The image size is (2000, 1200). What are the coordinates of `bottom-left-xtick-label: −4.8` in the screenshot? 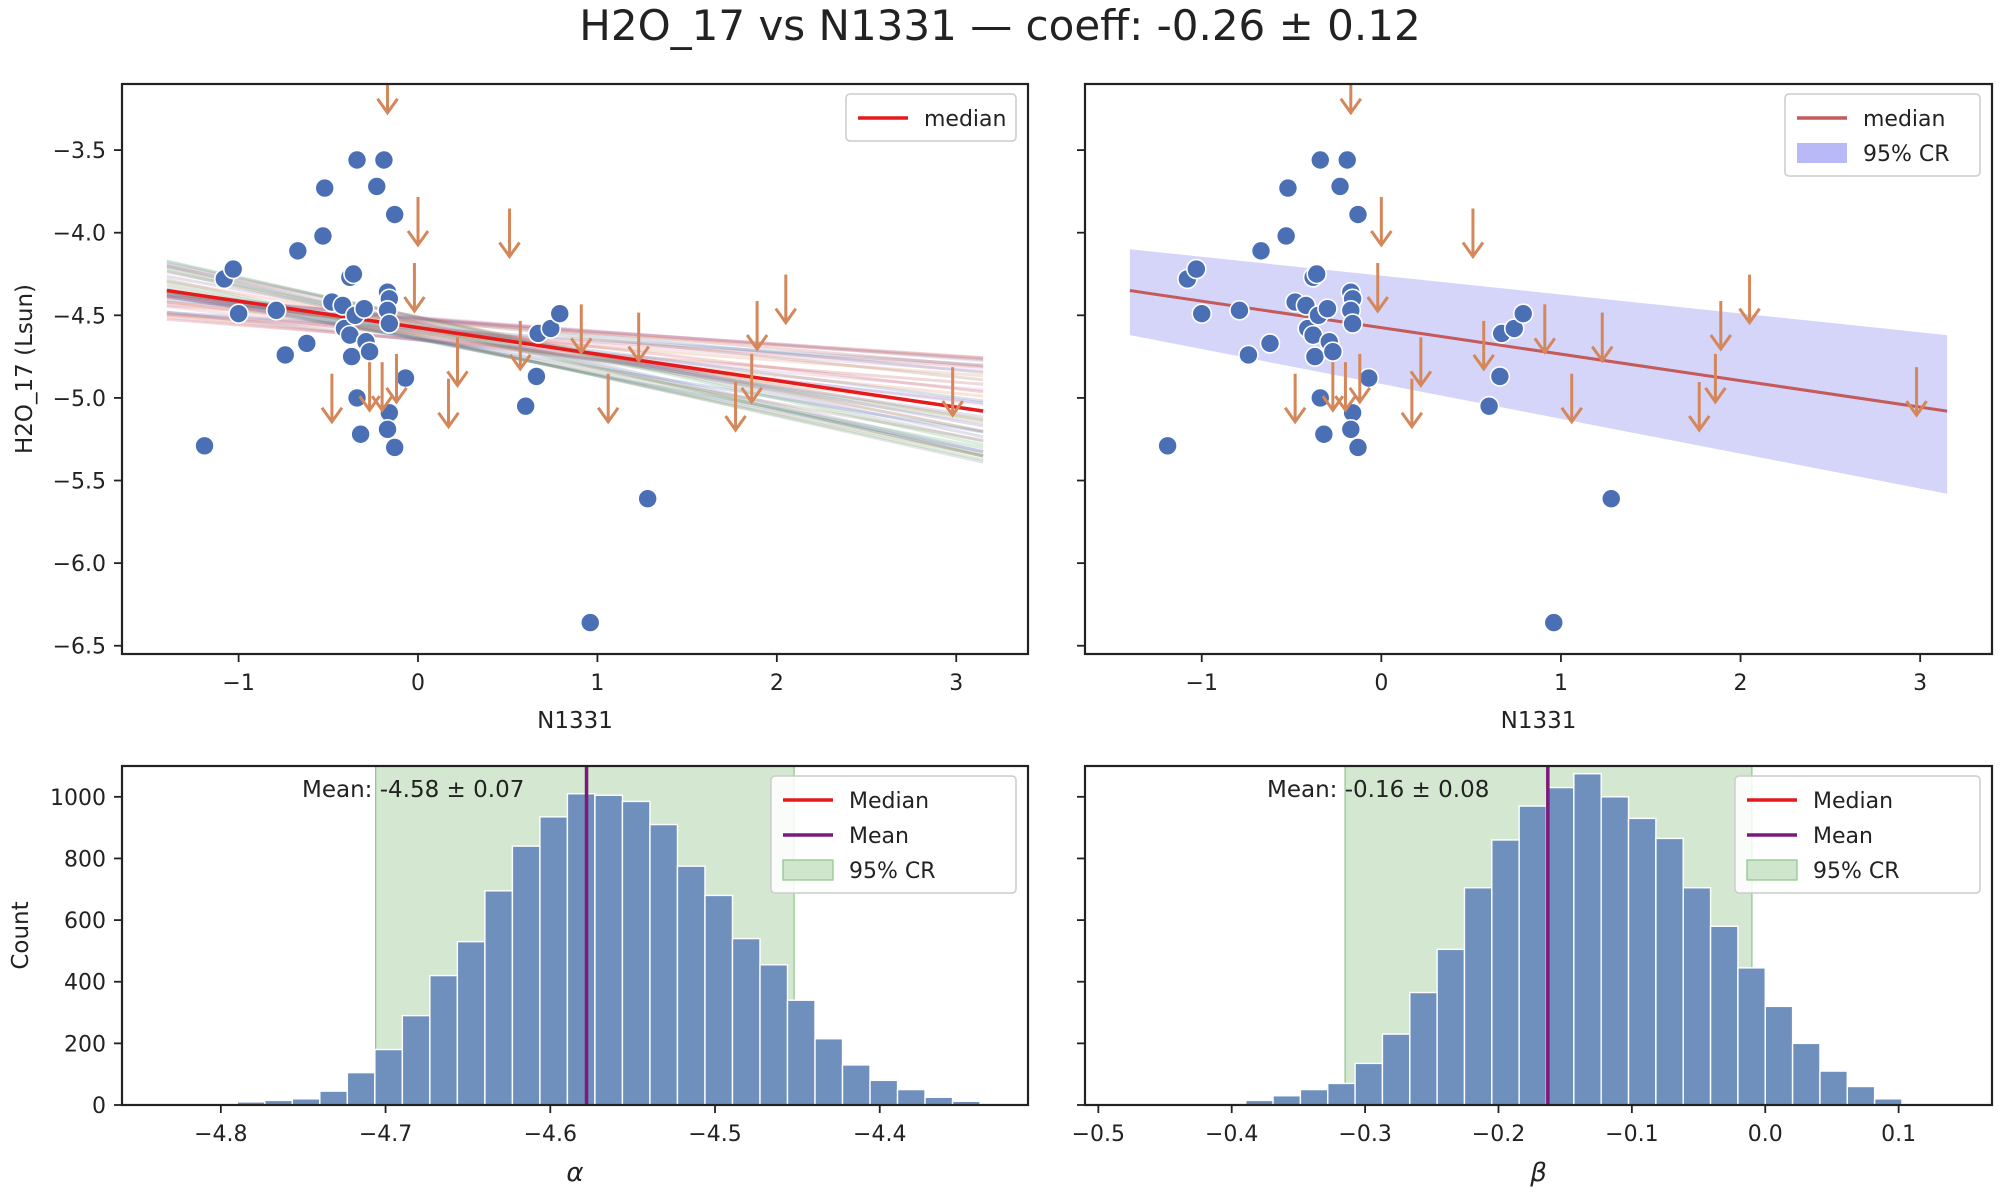 It's located at (220, 1134).